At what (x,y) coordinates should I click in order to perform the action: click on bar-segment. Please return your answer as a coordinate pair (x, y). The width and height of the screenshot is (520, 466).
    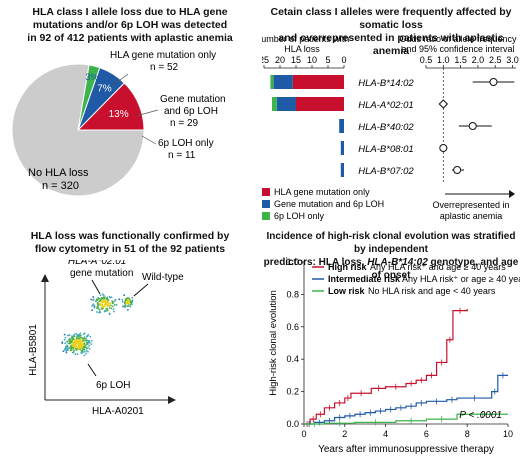
    Looking at the image, I should click on (320, 104).